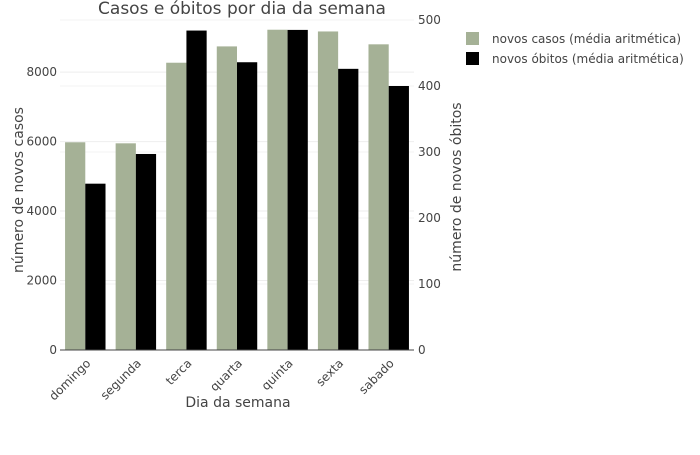 This screenshot has width=700, height=455. Describe the element at coordinates (378, 197) in the screenshot. I see `bar-cases-sabado` at that location.